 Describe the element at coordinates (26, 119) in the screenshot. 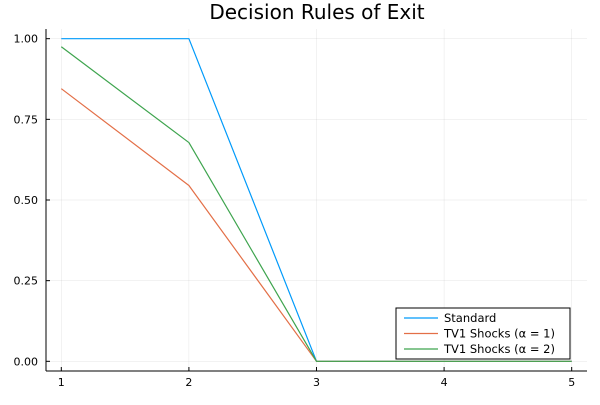

I see `y-tick-label: 0.75` at that location.